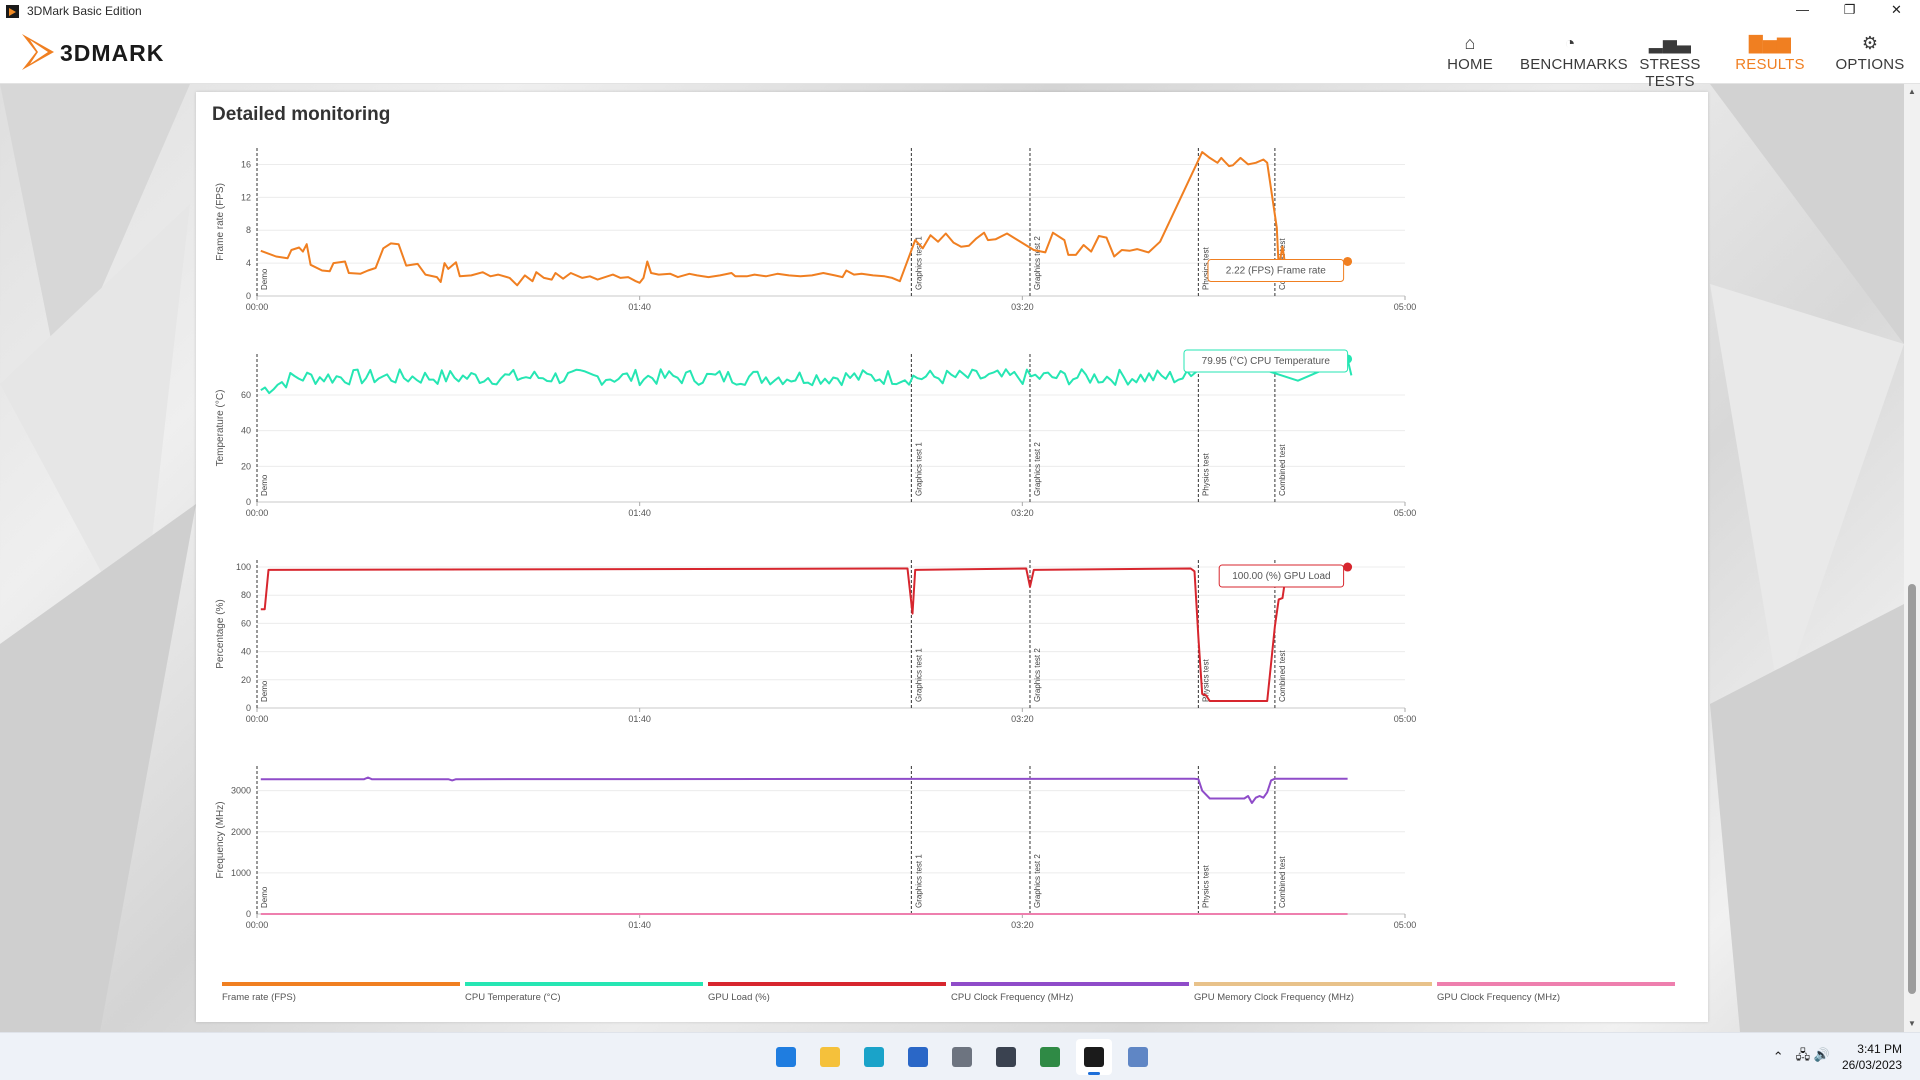 The width and height of the screenshot is (1920, 1080). Describe the element at coordinates (1871, 1065) in the screenshot. I see `clock-date: 26/03/2023` at that location.